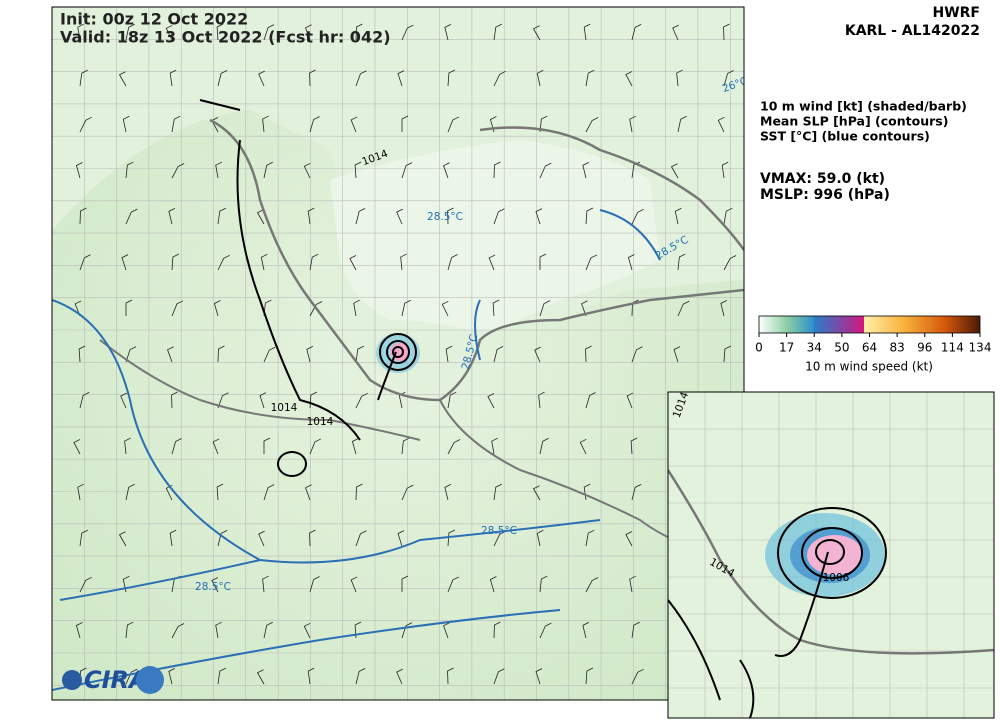 The height and width of the screenshot is (726, 1000). What do you see at coordinates (822, 179) in the screenshot?
I see `vmax: VMAX: 59.0 (kt)` at bounding box center [822, 179].